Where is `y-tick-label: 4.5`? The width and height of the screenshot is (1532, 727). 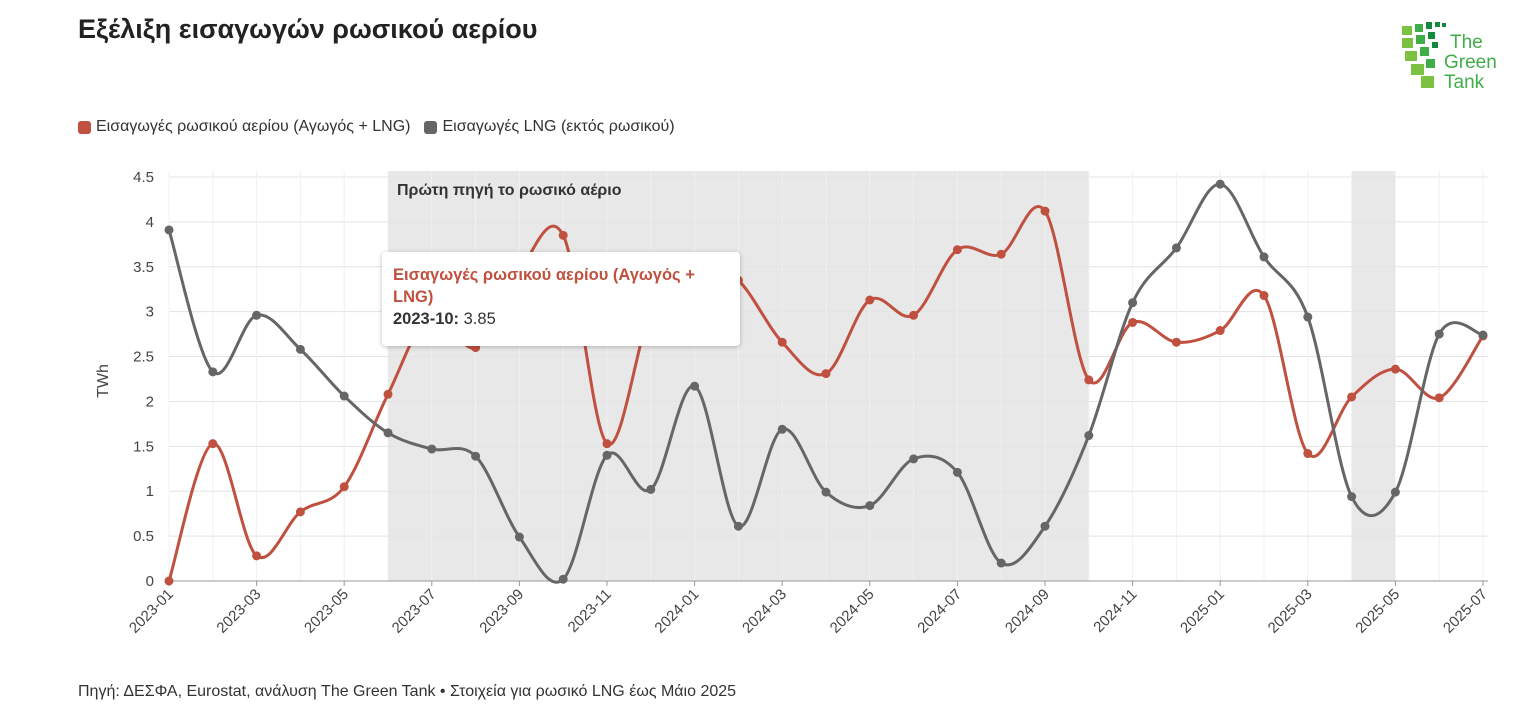
y-tick-label: 4.5 is located at coordinates (143, 177).